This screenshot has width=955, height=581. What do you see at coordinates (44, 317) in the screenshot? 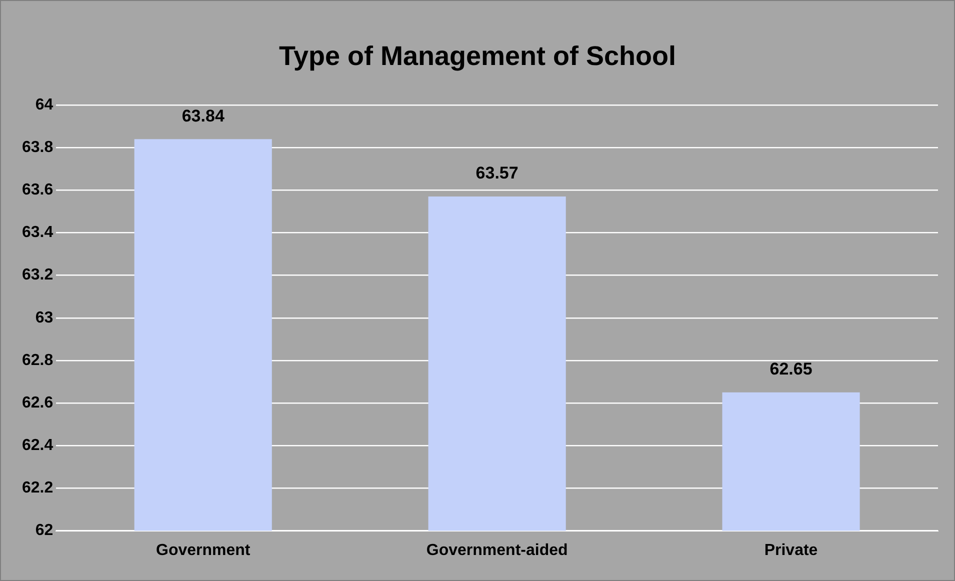
I see `y-tick-label: 63` at bounding box center [44, 317].